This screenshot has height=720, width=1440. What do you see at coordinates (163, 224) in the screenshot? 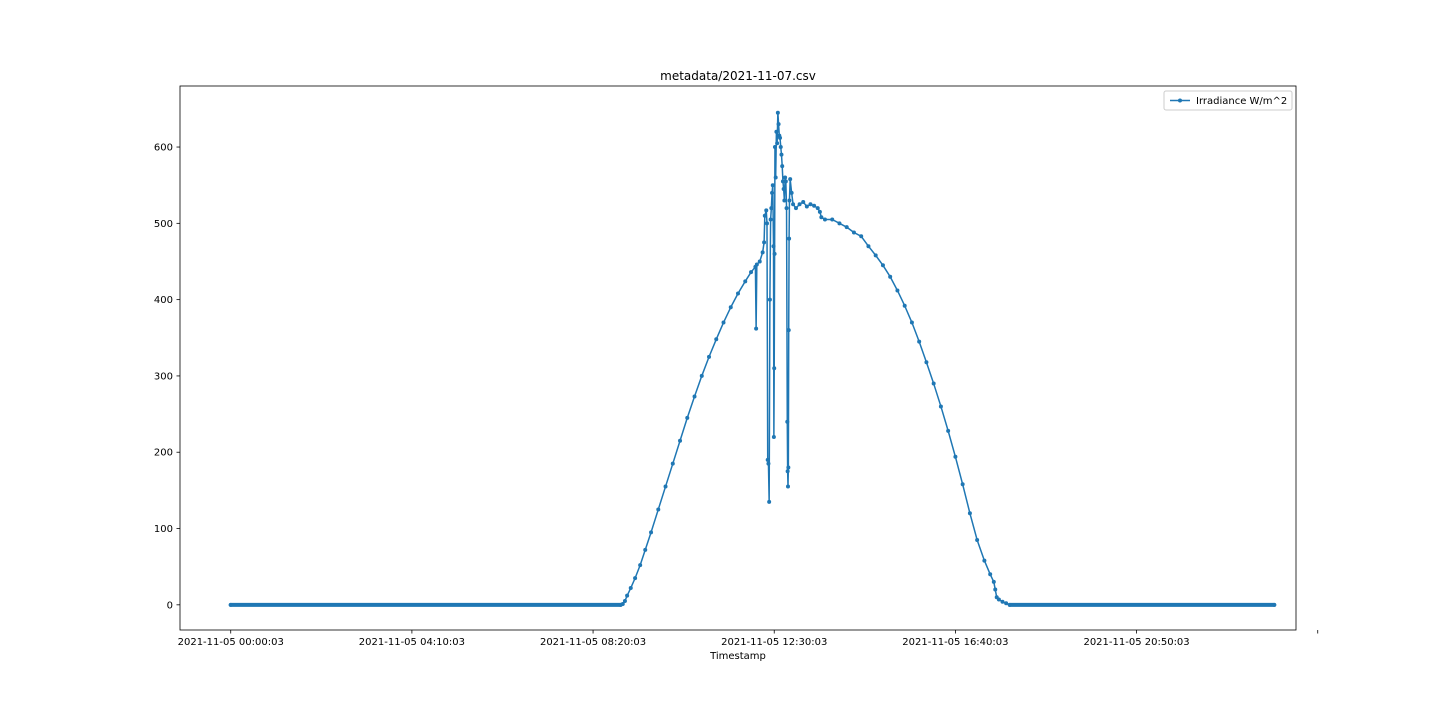
I see `y-tick-label: 500` at bounding box center [163, 224].